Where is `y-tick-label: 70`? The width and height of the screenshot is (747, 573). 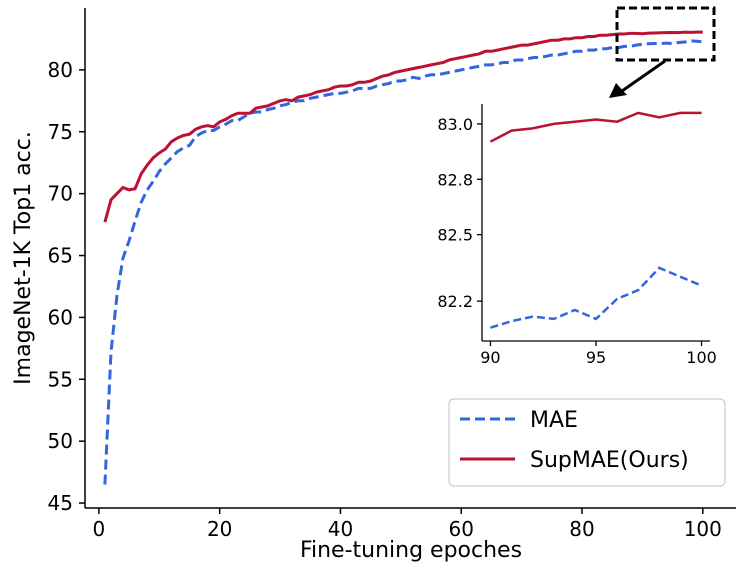
y-tick-label: 70 is located at coordinates (60, 194).